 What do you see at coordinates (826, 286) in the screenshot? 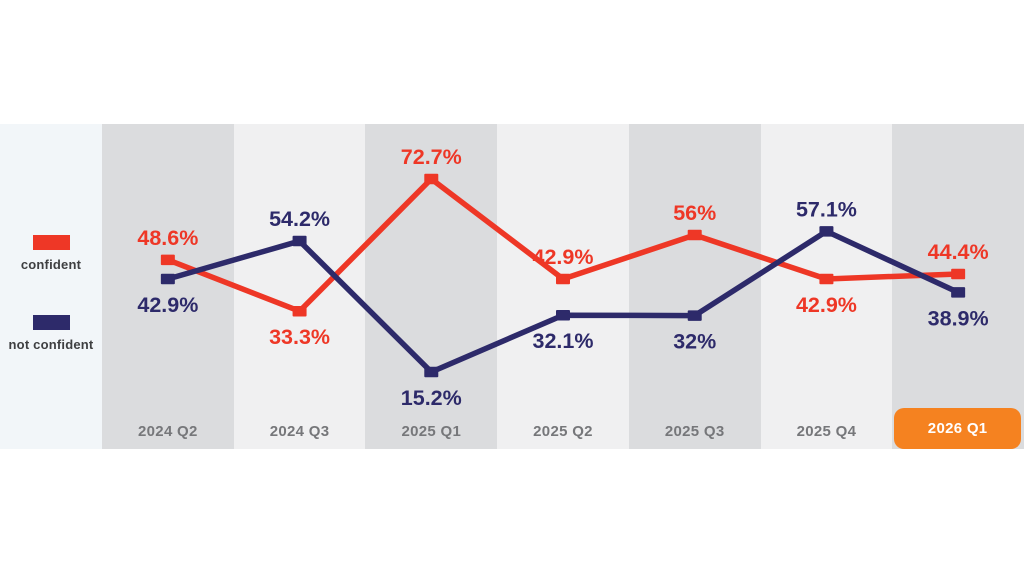
I see `quarter-band: 2025 Q4` at bounding box center [826, 286].